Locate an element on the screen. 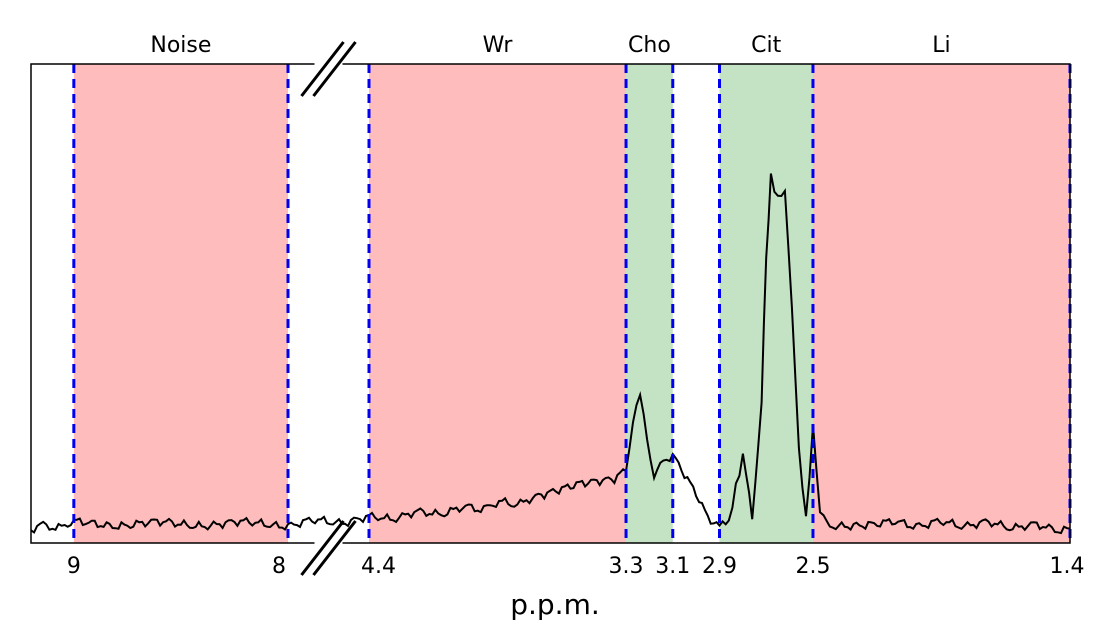 This screenshot has height=635, width=1104. tick-label-2: 4.4 is located at coordinates (378, 566).